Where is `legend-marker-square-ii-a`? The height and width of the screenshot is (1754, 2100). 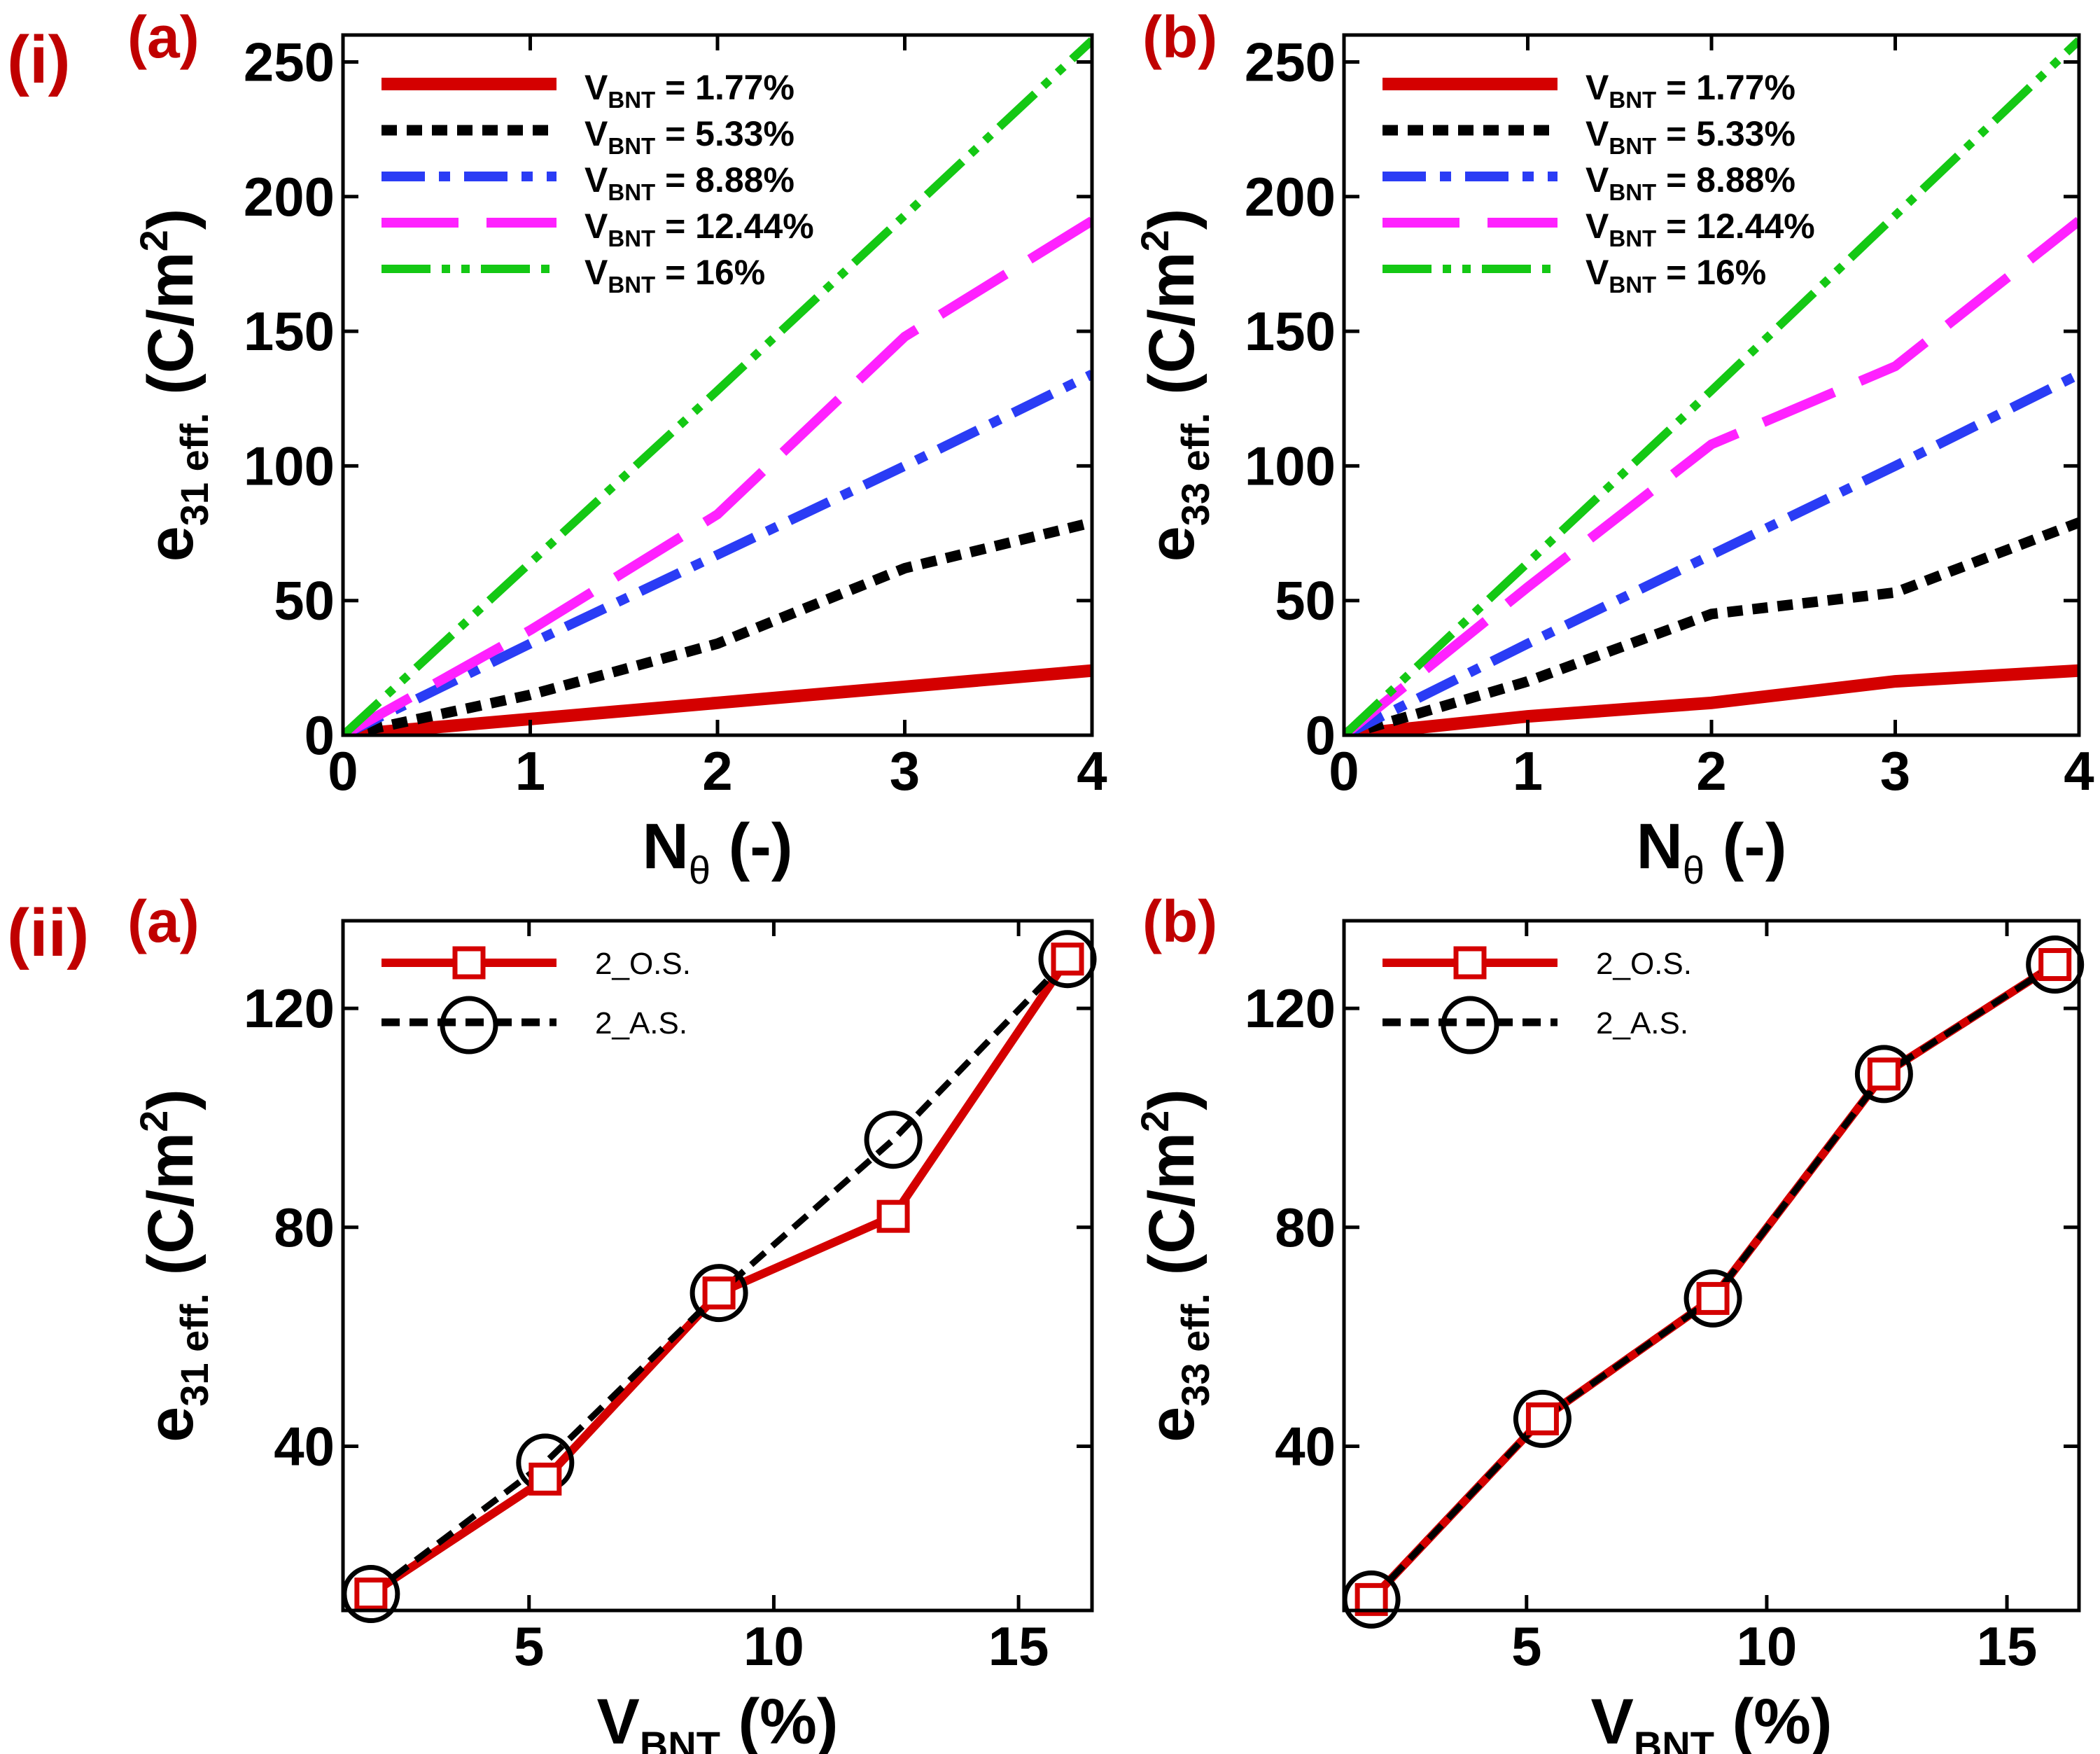
legend-marker-square-ii-a is located at coordinates (469, 963).